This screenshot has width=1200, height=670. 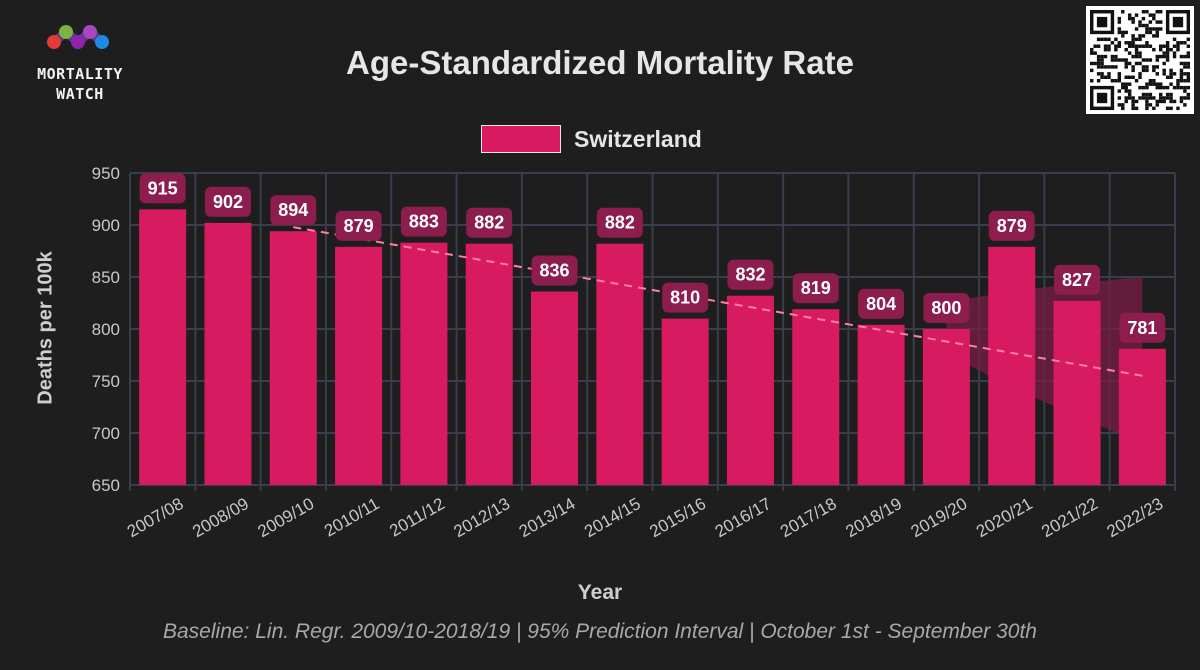 I want to click on chart-title: Age-Standardized Mortality Rate, so click(x=600, y=62).